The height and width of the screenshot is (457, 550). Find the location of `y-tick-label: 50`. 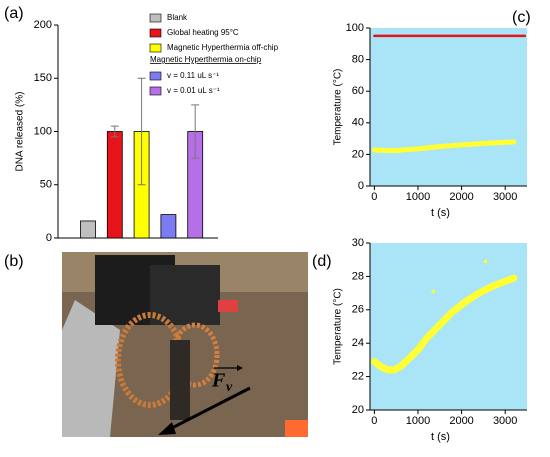

y-tick-label: 50 is located at coordinates (46, 185).